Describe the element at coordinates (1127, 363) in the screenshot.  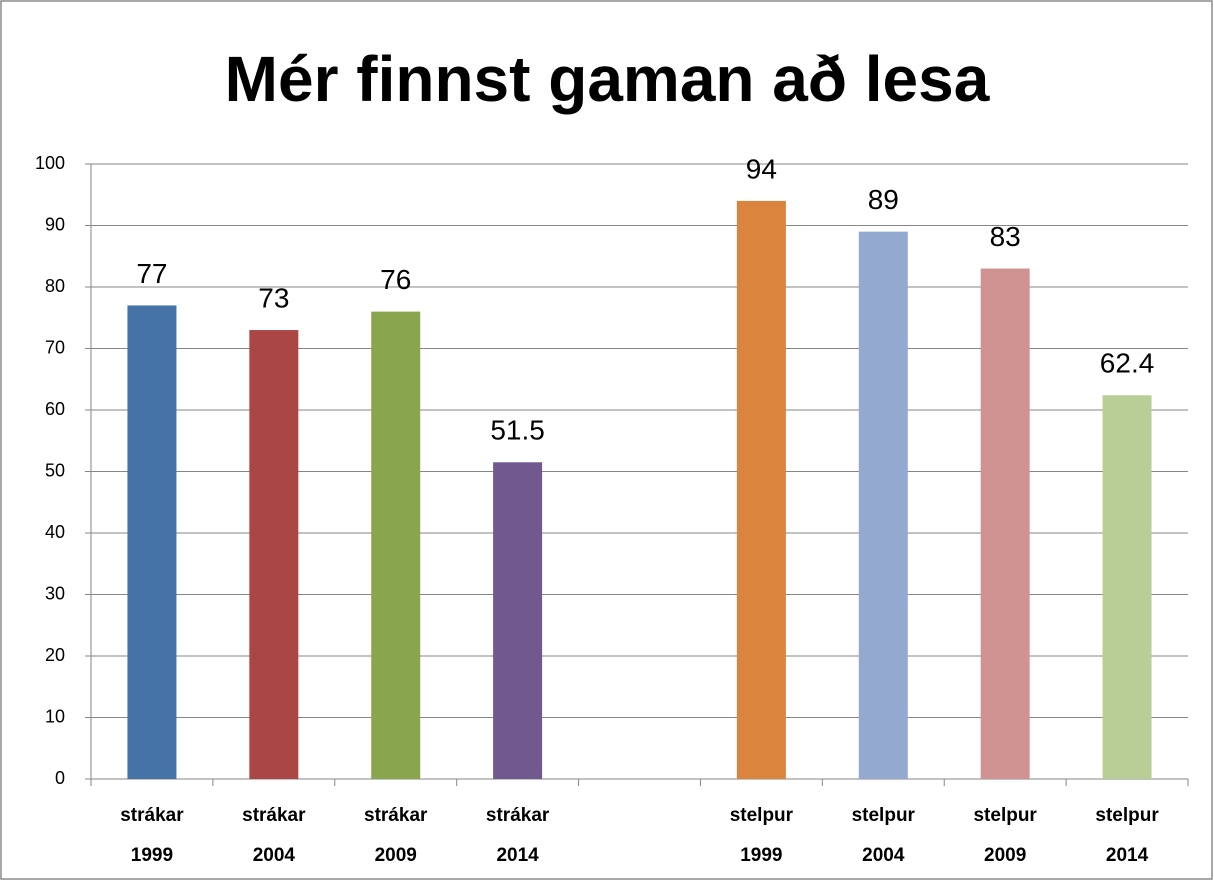
I see `data-label: 62.4` at that location.